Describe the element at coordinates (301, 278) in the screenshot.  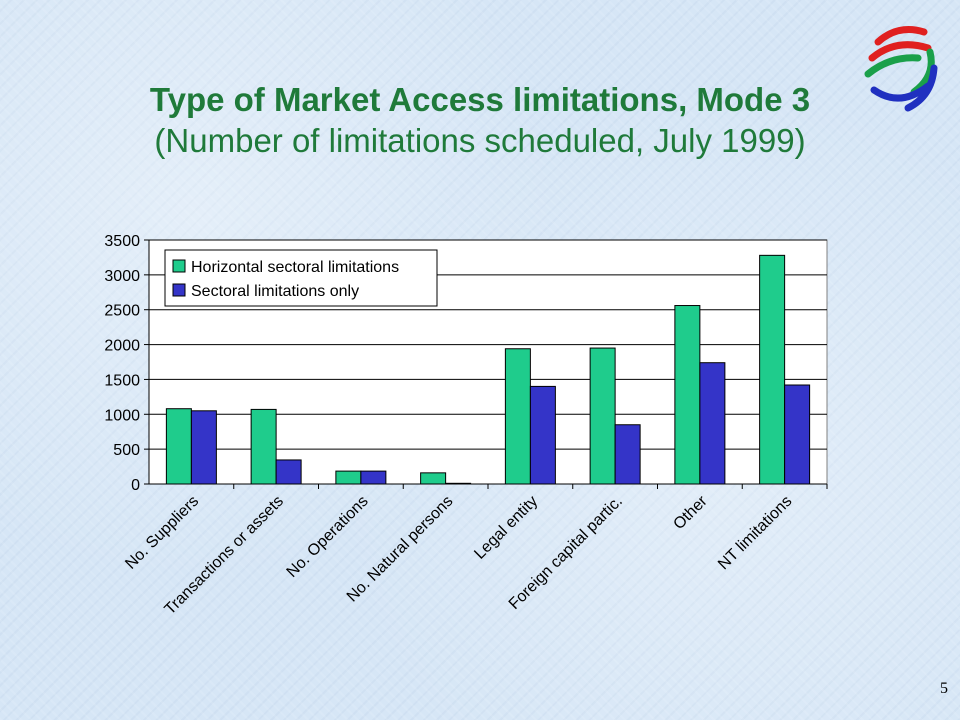
I see `legend` at that location.